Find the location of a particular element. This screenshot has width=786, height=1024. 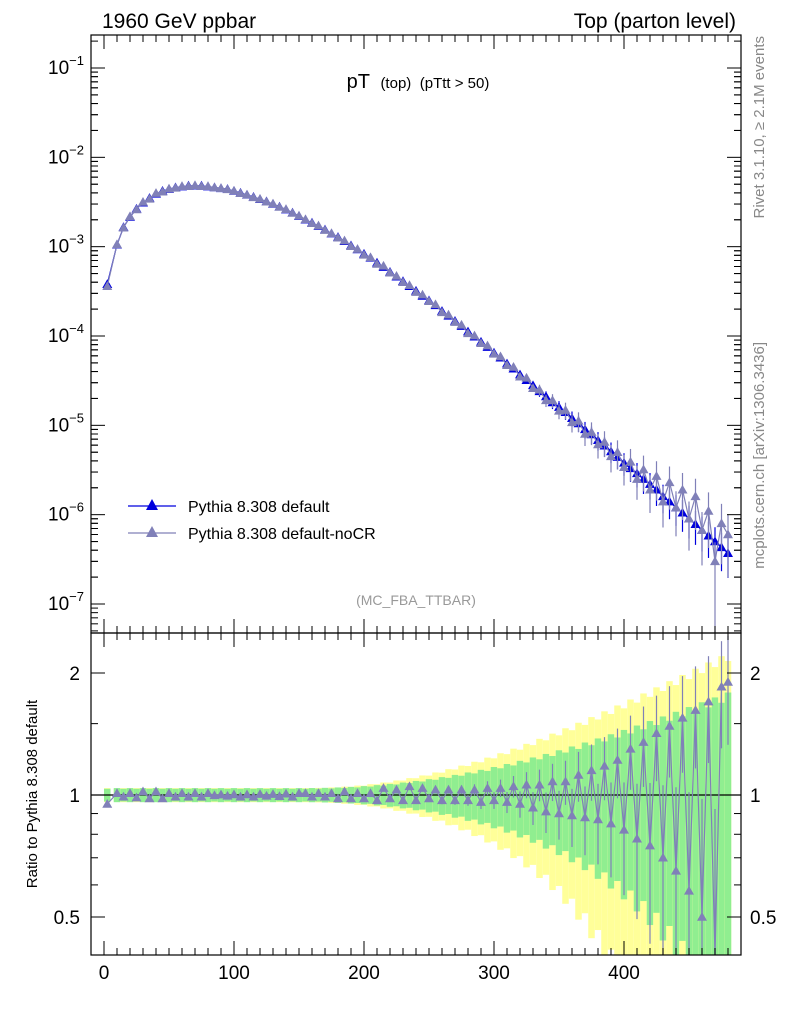

x-tick-label: 100 is located at coordinates (234, 973).